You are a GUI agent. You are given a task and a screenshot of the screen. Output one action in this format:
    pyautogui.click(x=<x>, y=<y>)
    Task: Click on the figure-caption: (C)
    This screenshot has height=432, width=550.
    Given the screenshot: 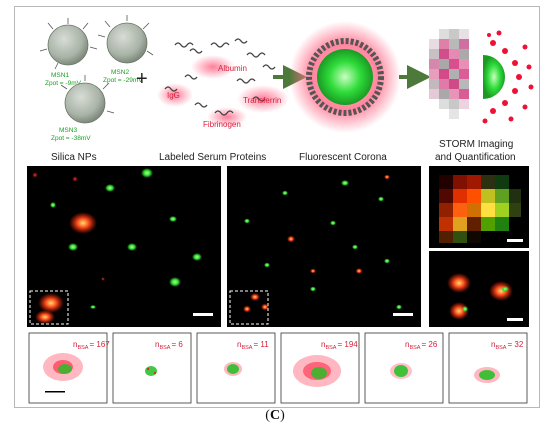 What is the action you would take?
    pyautogui.click(x=275, y=416)
    